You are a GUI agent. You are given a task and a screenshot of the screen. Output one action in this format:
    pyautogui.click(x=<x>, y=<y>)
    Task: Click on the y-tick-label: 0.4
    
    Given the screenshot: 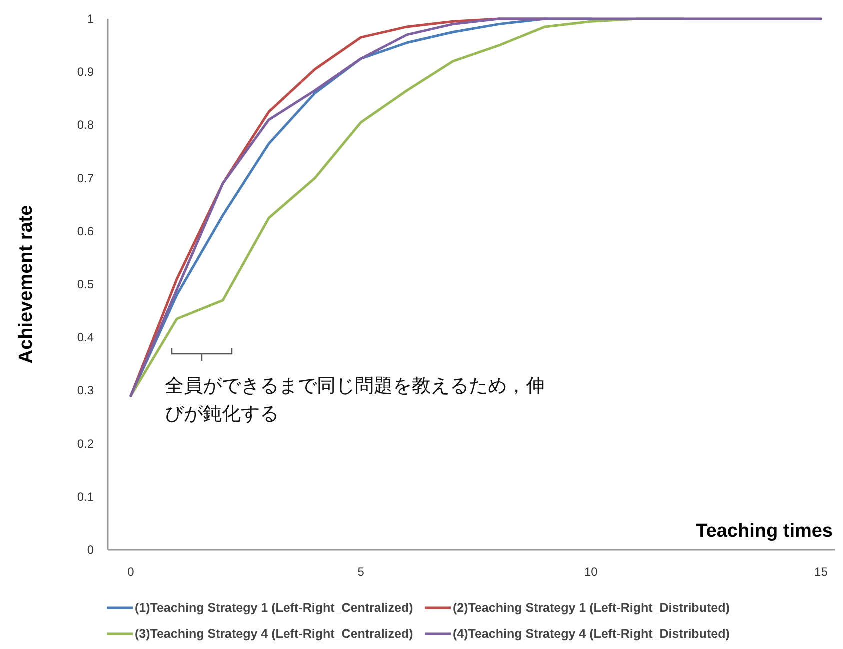 What is the action you would take?
    pyautogui.click(x=85, y=337)
    